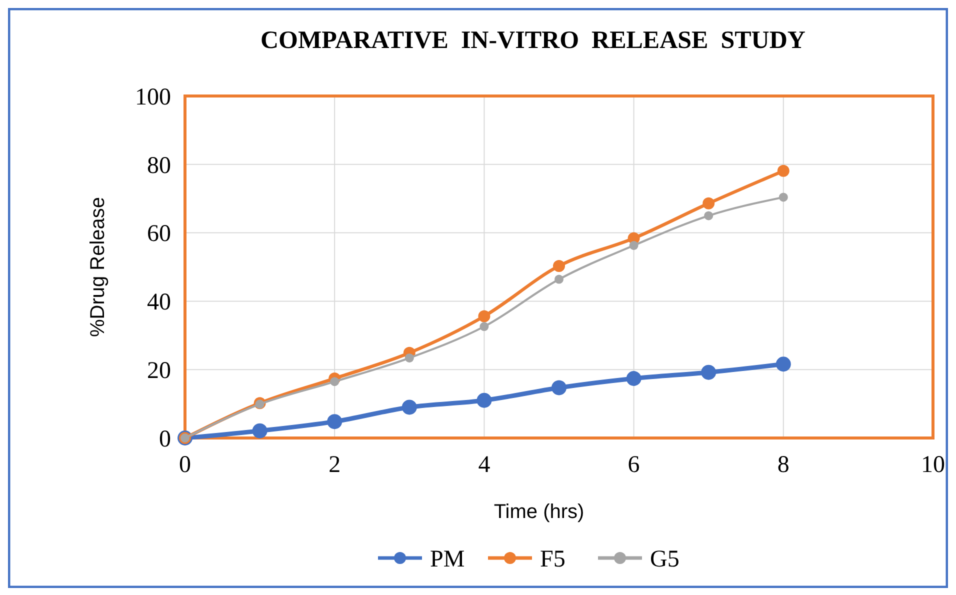  What do you see at coordinates (159, 303) in the screenshot?
I see `y-tick-label: 40` at bounding box center [159, 303].